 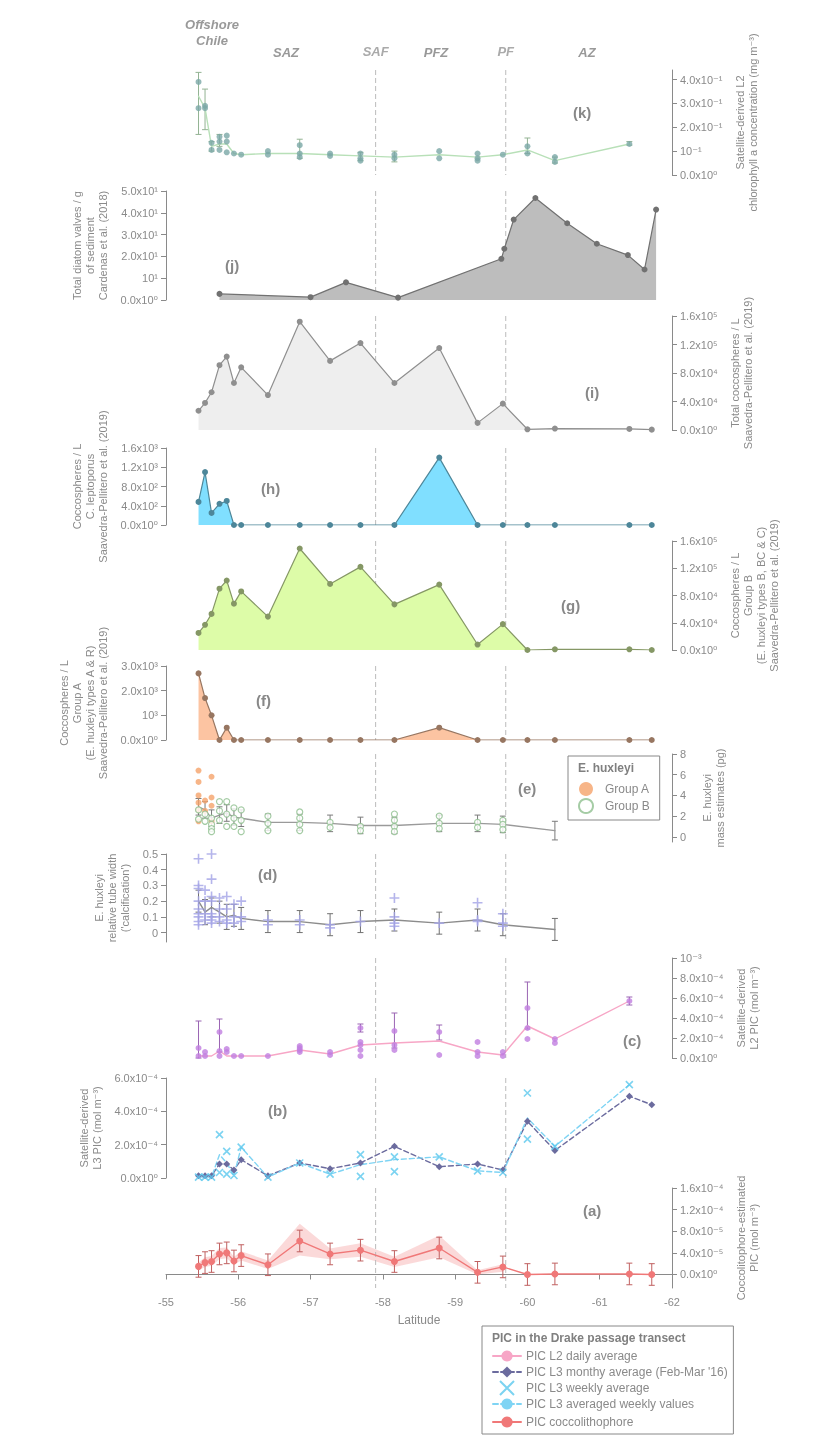 I want to click on y2-axis-title: E. huxleyi mass estimates (pg), so click(x=713, y=798).